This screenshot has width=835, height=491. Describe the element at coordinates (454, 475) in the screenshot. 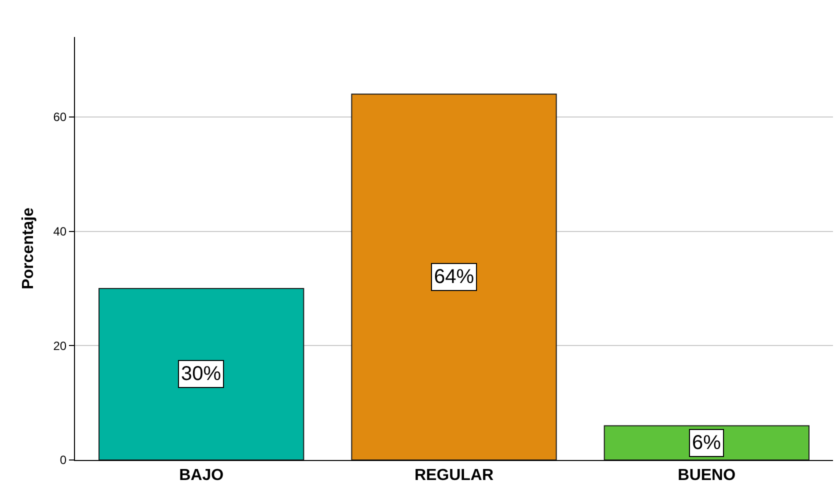

I see `x-tick-label: REGULAR` at that location.